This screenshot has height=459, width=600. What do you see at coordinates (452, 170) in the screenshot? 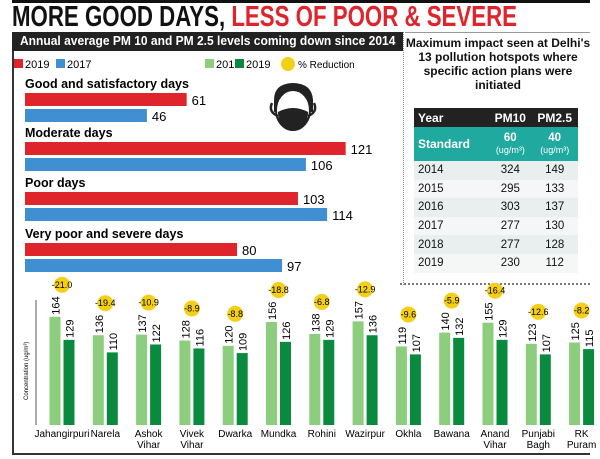
I see `year-cell: 2014` at bounding box center [452, 170].